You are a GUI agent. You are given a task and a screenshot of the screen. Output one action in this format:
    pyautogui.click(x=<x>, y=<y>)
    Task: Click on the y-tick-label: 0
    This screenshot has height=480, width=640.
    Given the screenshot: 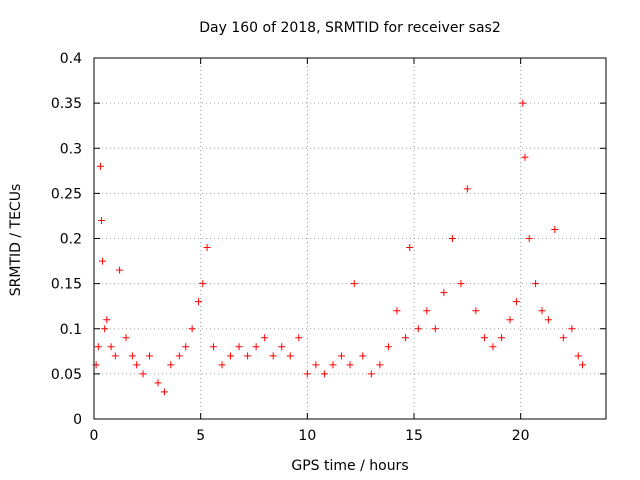 What is the action you would take?
    pyautogui.click(x=77, y=420)
    